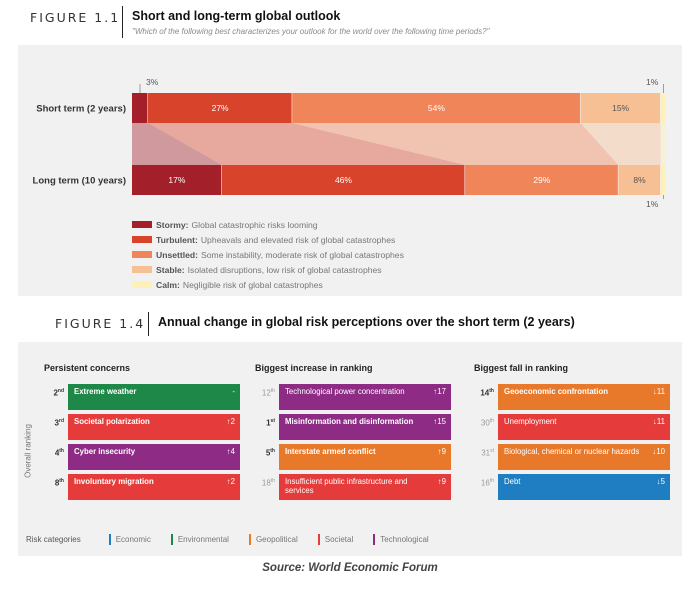 This screenshot has width=700, height=591. I want to click on risk-row: 4th Cyber insecurity ↑4, so click(144, 459).